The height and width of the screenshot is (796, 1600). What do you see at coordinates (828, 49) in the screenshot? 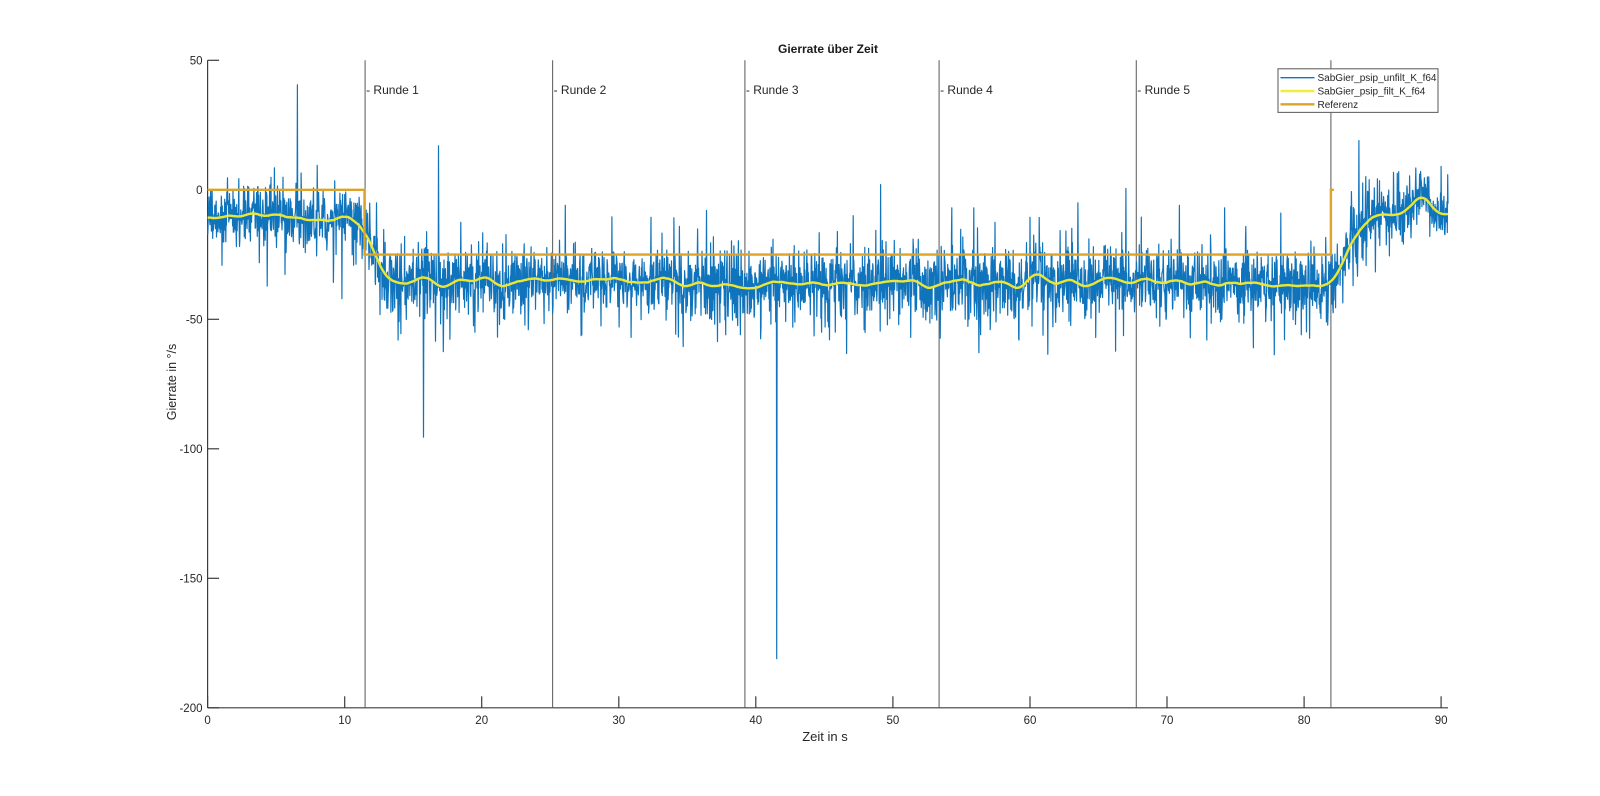
I see `svg-text: Gierrate über Zeit` at bounding box center [828, 49].